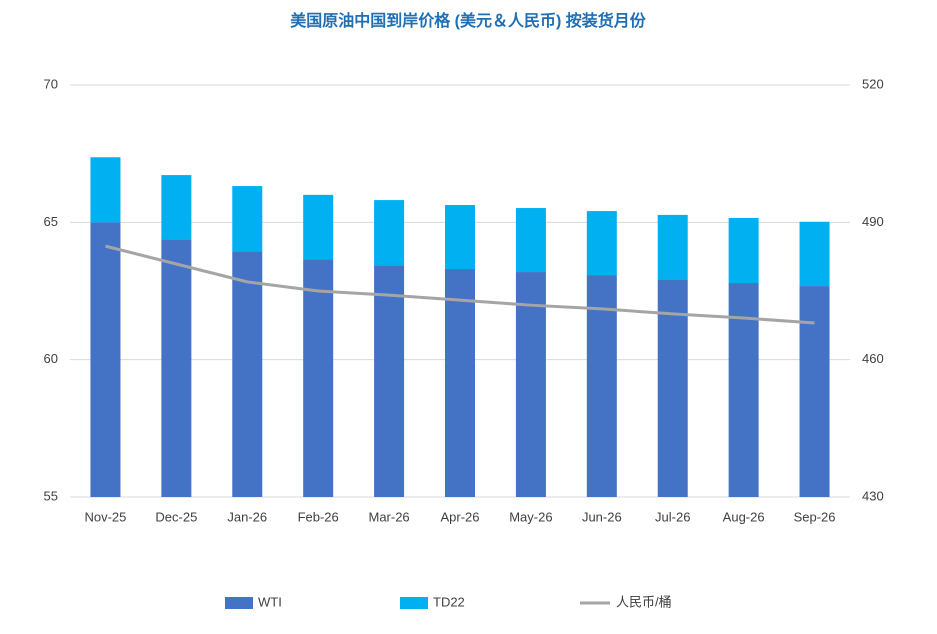 This screenshot has height=634, width=937. What do you see at coordinates (318, 516) in the screenshot?
I see `x-tick-label: Feb-26` at bounding box center [318, 516].